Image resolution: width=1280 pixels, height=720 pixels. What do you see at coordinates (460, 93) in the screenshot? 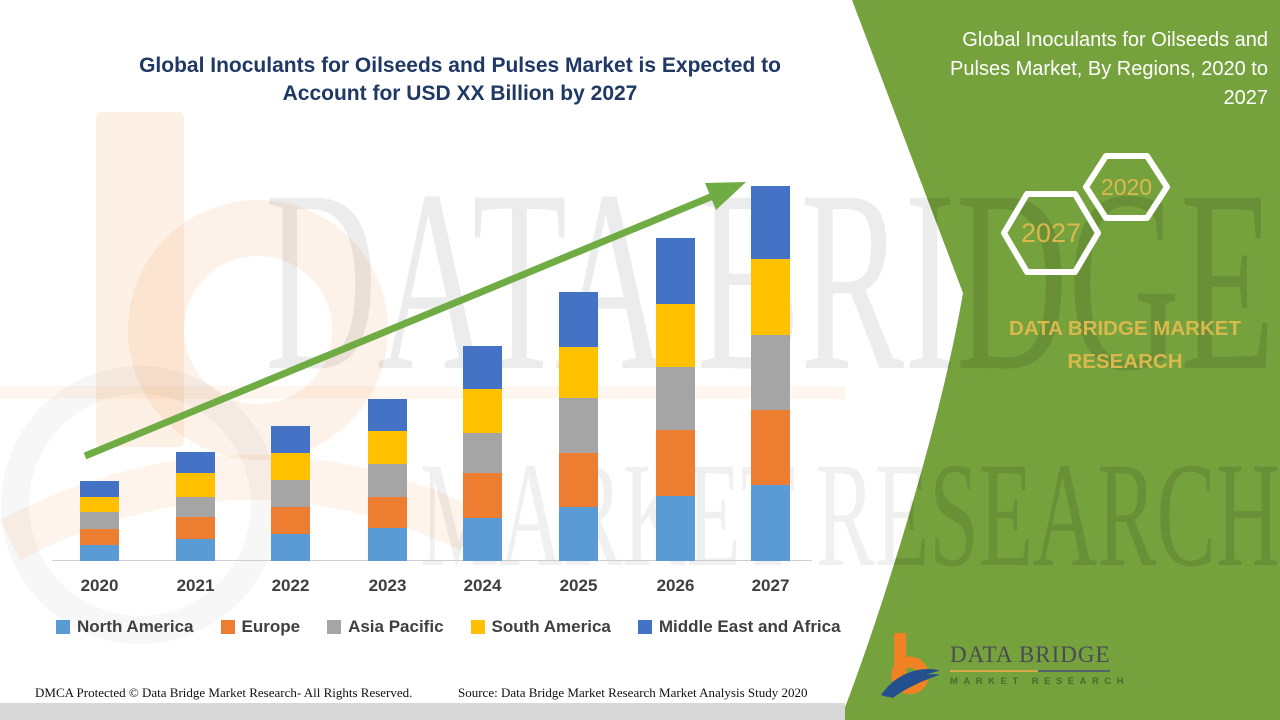
I see `chart-title-line2: Account for USD XX Billion by 2027` at bounding box center [460, 93].